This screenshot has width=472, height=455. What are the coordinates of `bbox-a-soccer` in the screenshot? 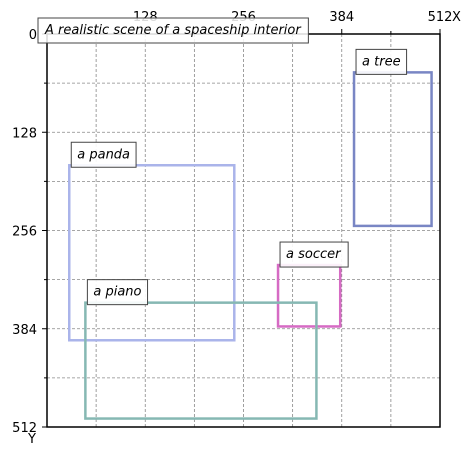 It's located at (309, 295).